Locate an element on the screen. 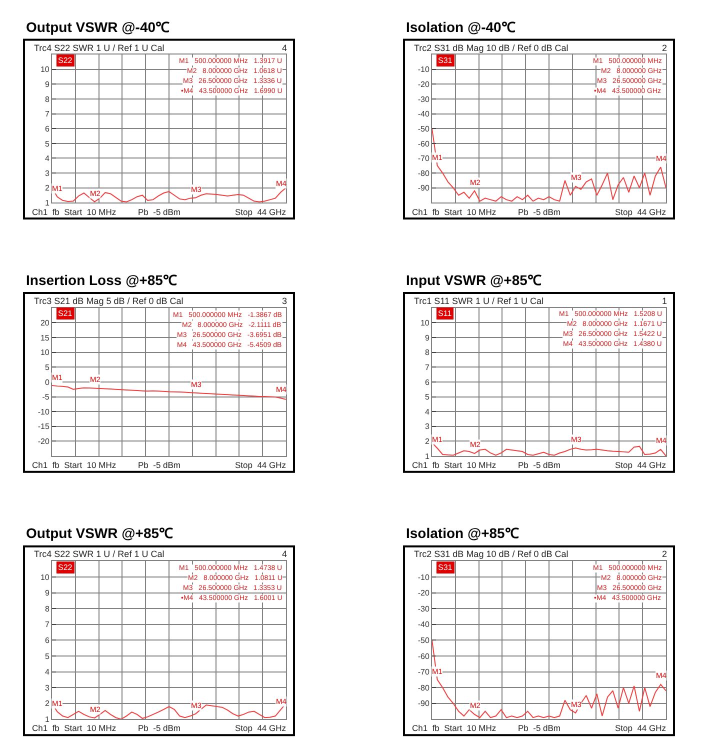 Image resolution: width=704 pixels, height=753 pixels. chart-title: Output VSWR @+85℃ is located at coordinates (100, 533).